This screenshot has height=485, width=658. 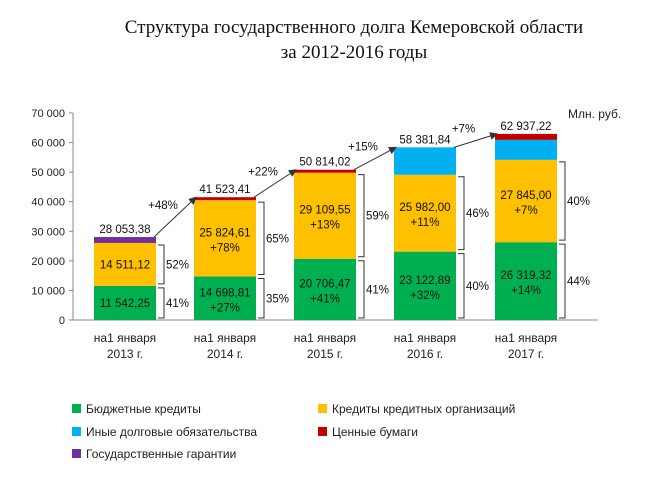 I want to click on bar-value-label: 23 122,89, so click(x=424, y=281).